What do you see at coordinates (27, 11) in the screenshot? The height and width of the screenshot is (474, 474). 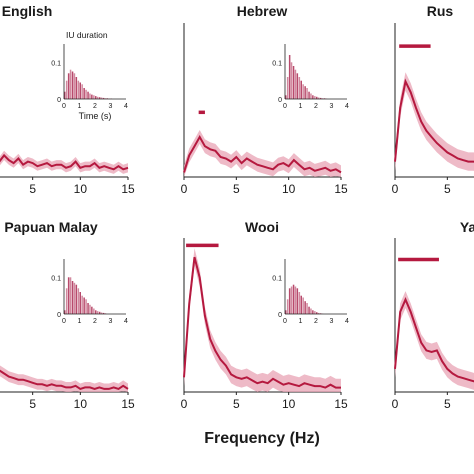 I see `panel-title: English` at bounding box center [27, 11].